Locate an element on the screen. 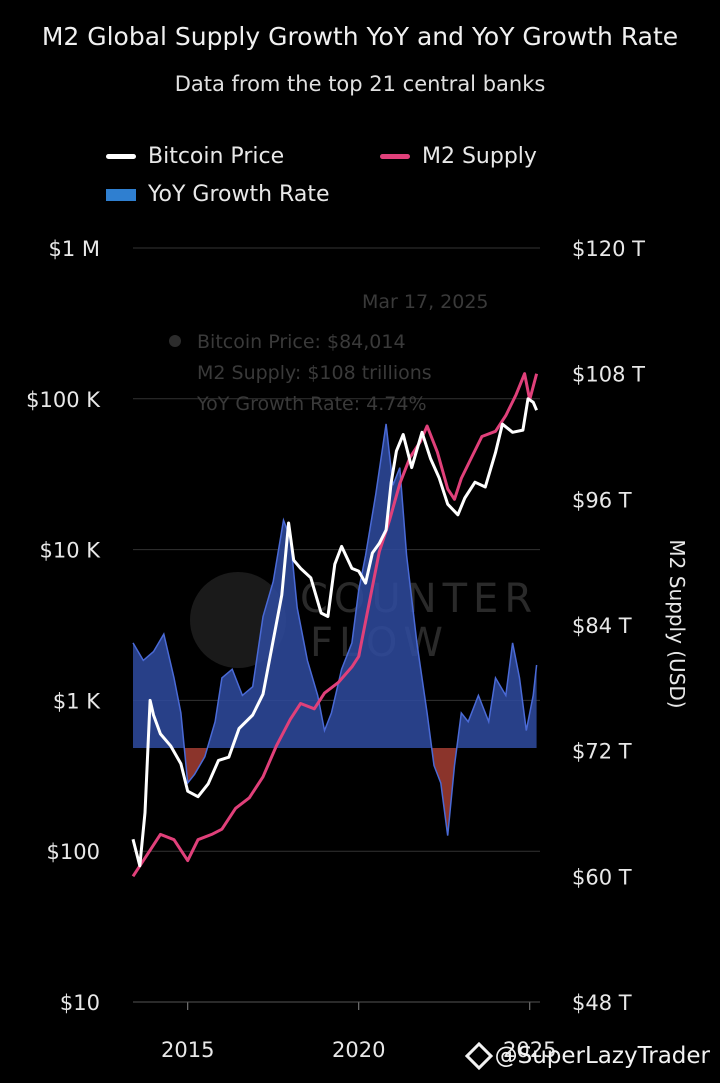  legend-bitcoin-swatch is located at coordinates (121, 156).